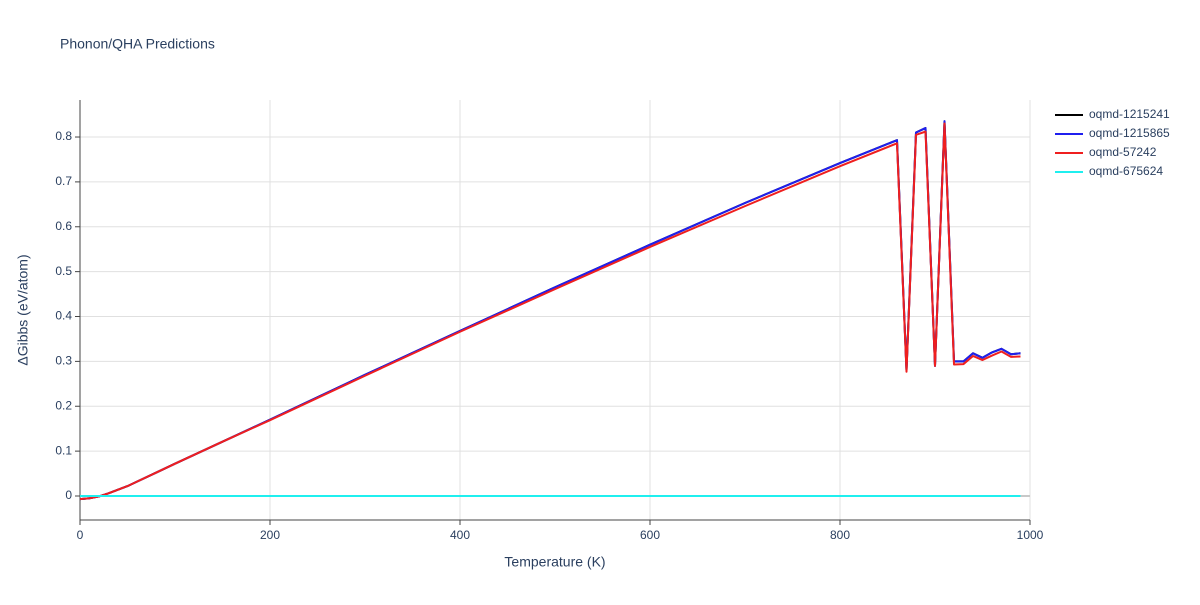 This screenshot has height=605, width=1200. What do you see at coordinates (63, 271) in the screenshot?
I see `y-tick-label: 0.5` at bounding box center [63, 271].